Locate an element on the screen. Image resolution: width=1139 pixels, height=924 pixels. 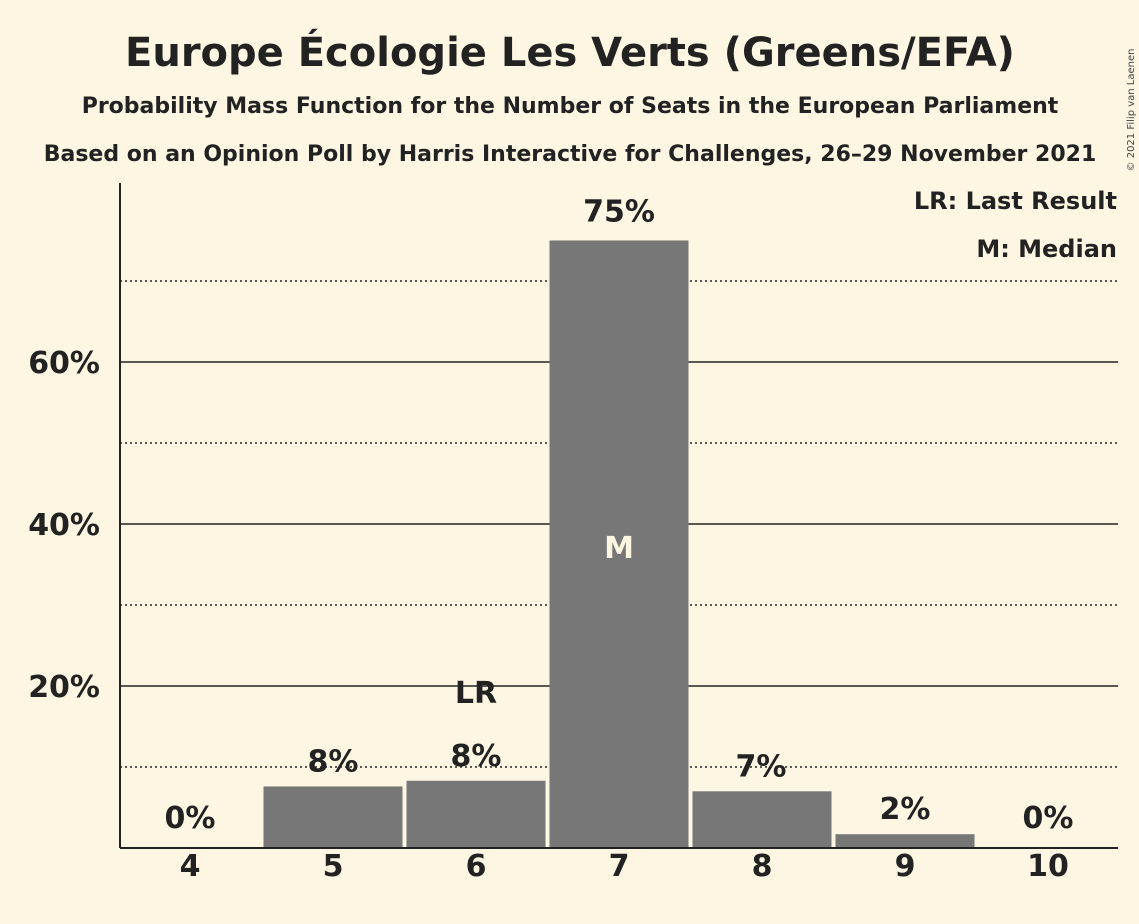
x-tick-label: 8 is located at coordinates (762, 866).